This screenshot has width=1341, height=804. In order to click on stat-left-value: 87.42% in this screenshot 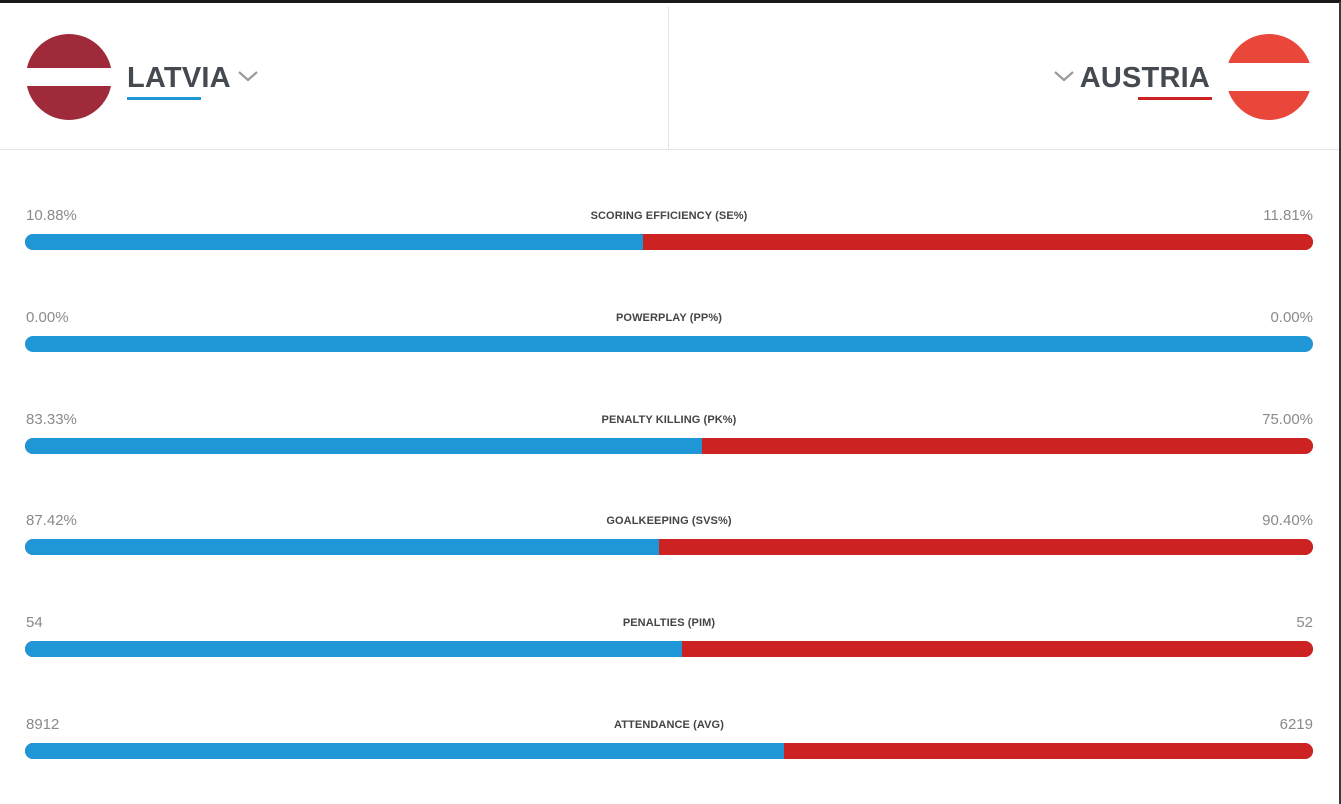, I will do `click(51, 520)`.